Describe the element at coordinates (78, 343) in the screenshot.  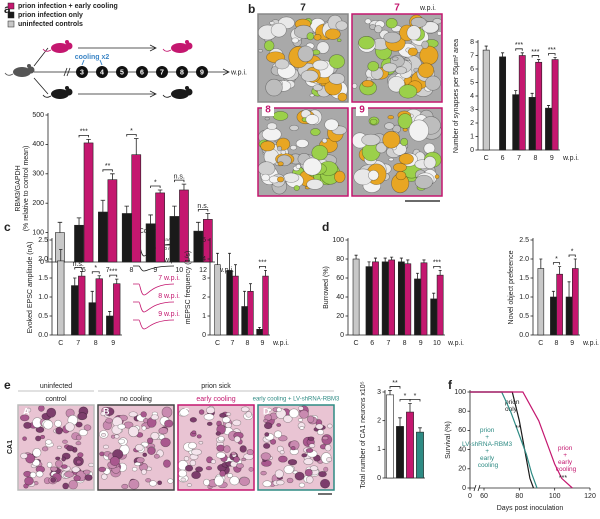
I see `x-tick-label: 7` at that location.